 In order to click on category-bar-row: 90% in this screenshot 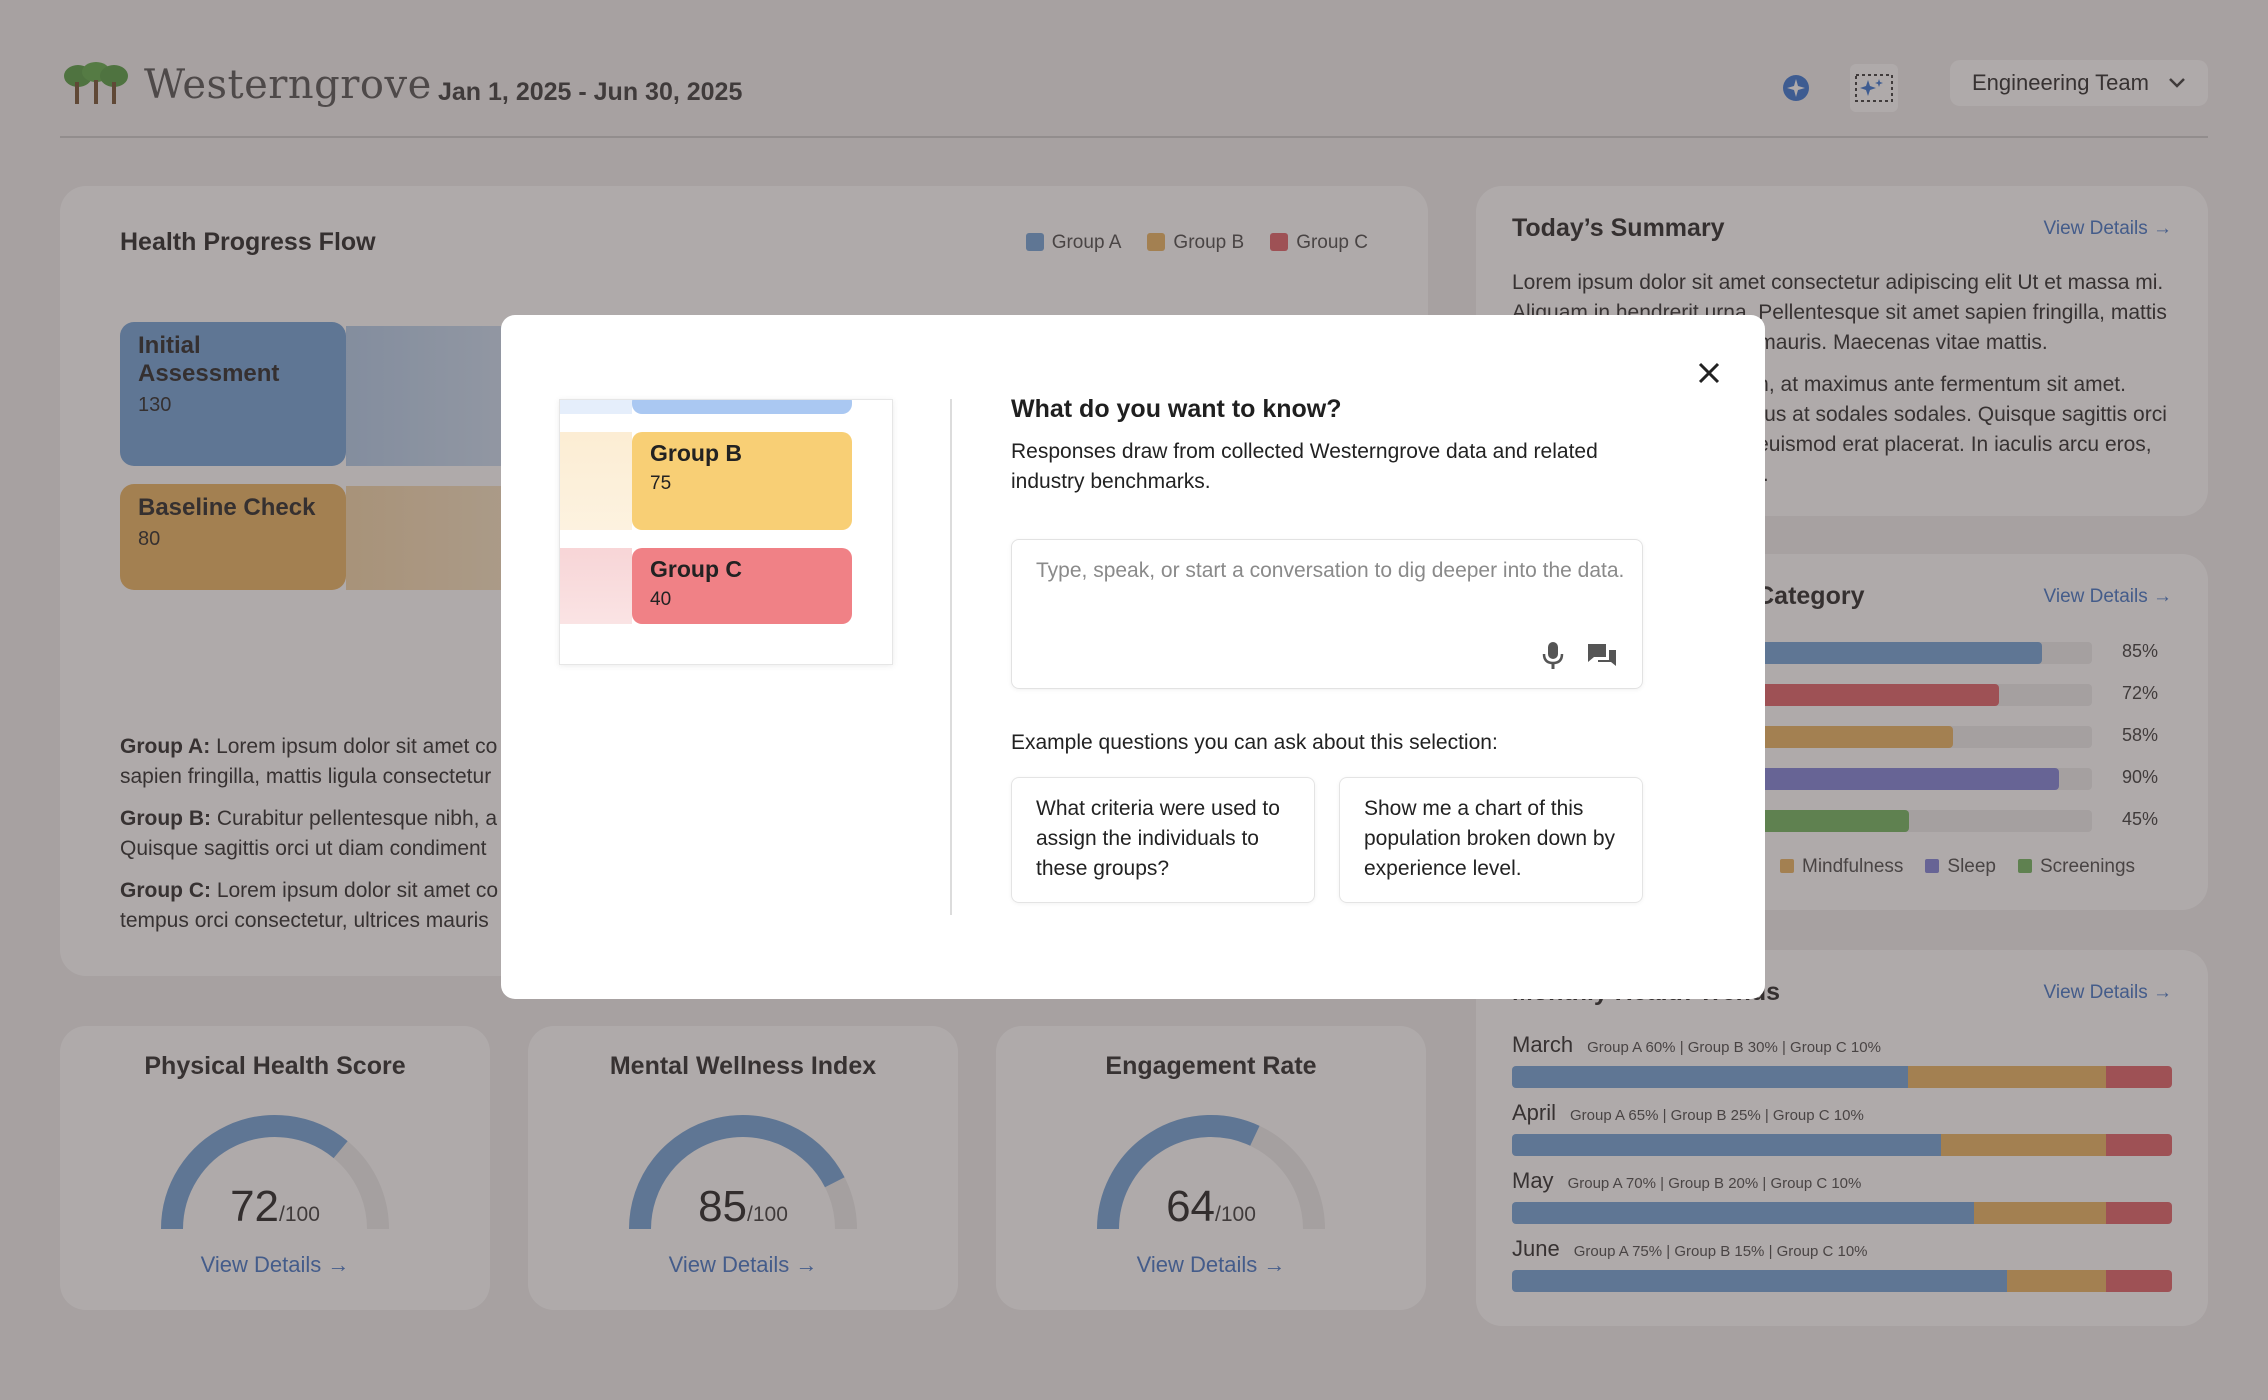, I will do `click(1970, 778)`.